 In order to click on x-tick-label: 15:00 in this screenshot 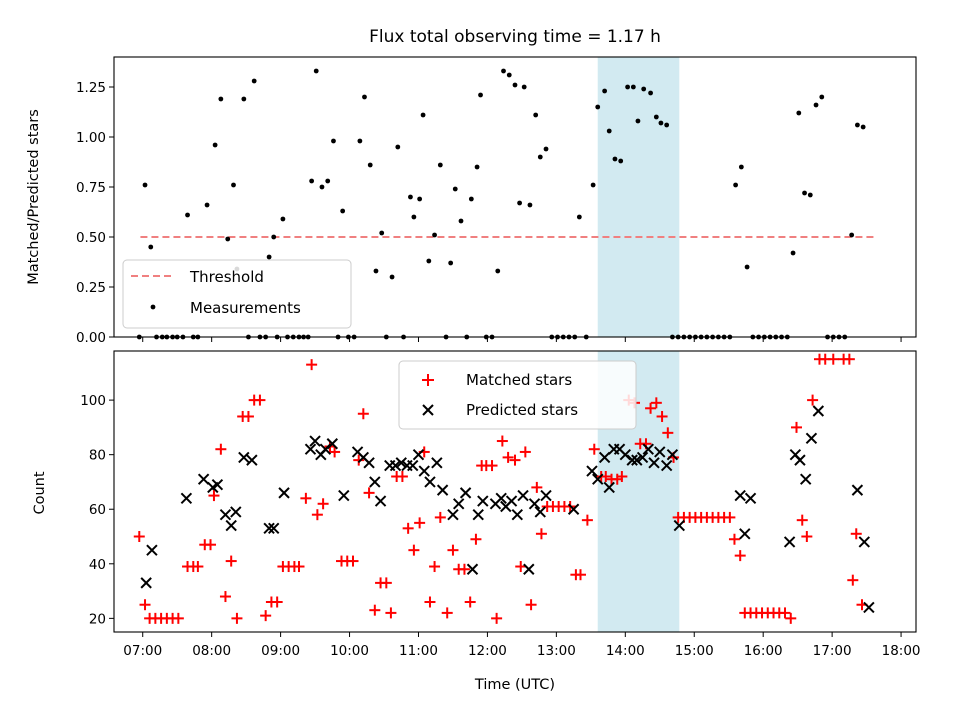, I will do `click(694, 651)`.